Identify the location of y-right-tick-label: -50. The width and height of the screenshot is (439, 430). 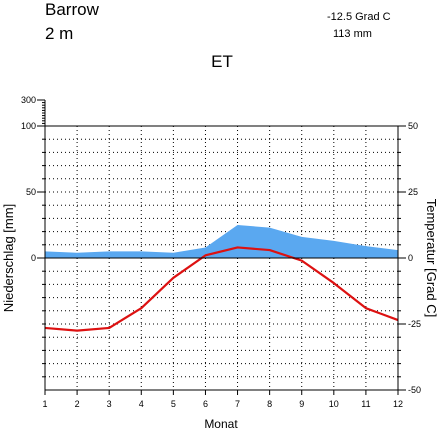
(414, 390).